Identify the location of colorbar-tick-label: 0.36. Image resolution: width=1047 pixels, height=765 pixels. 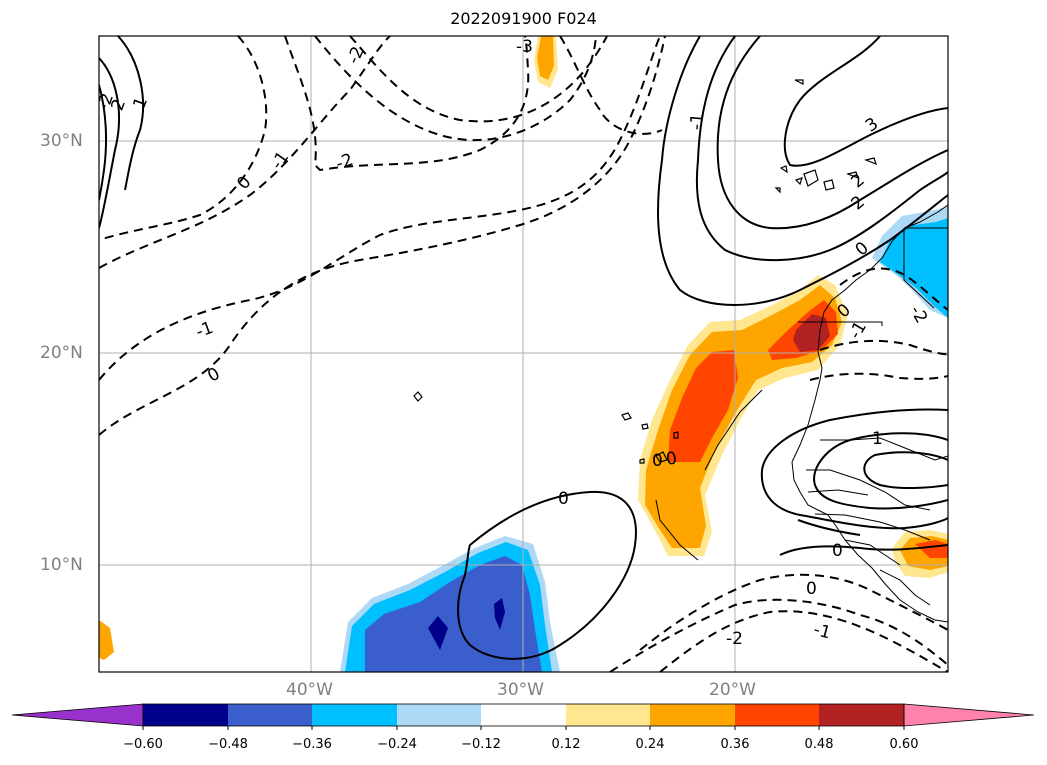
(735, 744).